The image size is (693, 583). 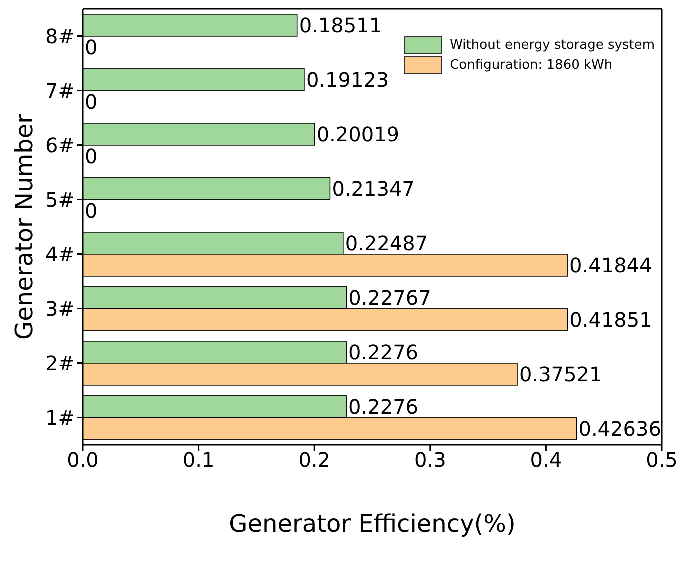 What do you see at coordinates (430, 460) in the screenshot?
I see `x-tick-label: 0.3` at bounding box center [430, 460].